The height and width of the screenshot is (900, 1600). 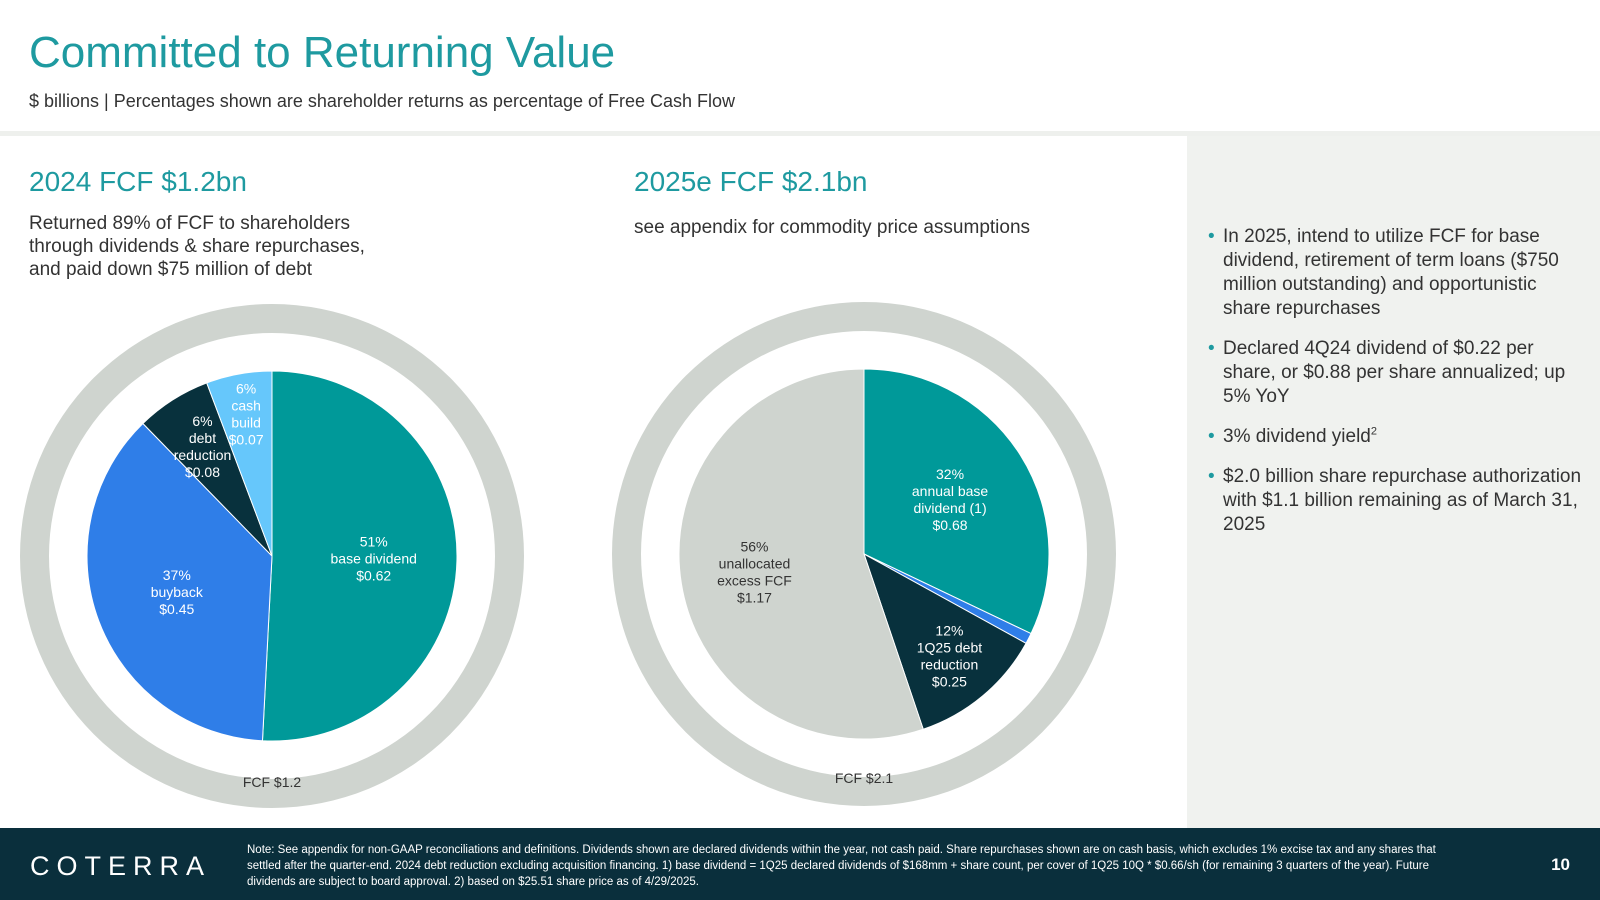 I want to click on pie-slice-1q25-debt-reduction, so click(x=945, y=641).